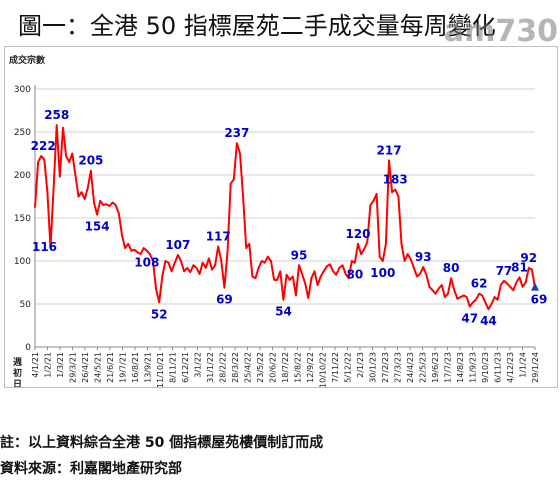 This screenshot has width=560, height=489. What do you see at coordinates (260, 367) in the screenshot?
I see `x-tick-label: 23/5/22` at bounding box center [260, 367].